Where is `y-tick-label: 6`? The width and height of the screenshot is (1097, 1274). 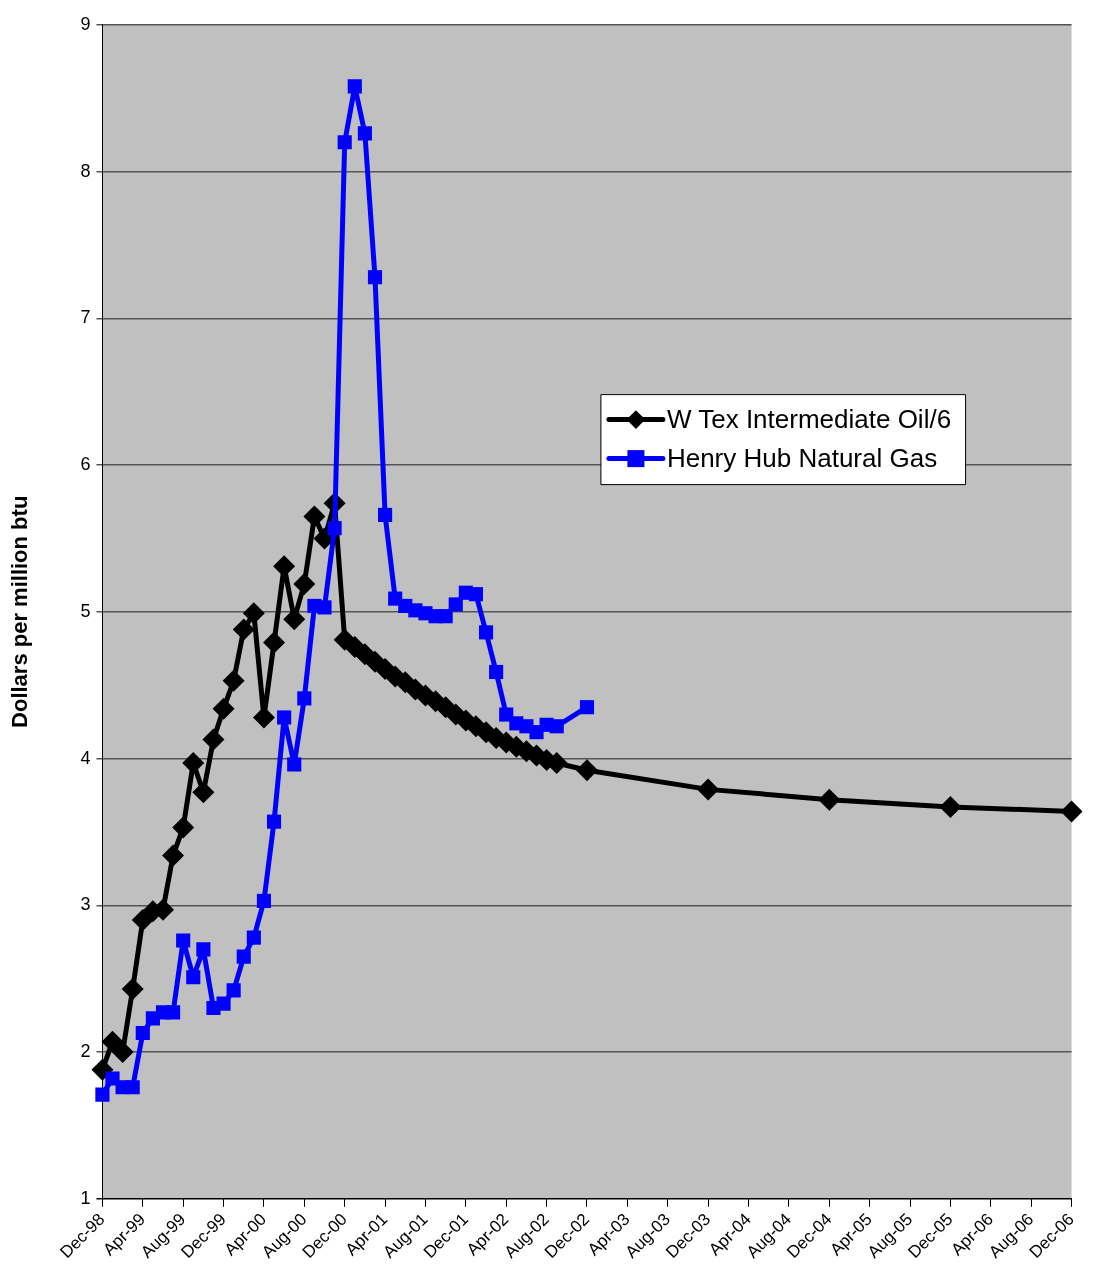
y-tick-label: 6 is located at coordinates (85, 464).